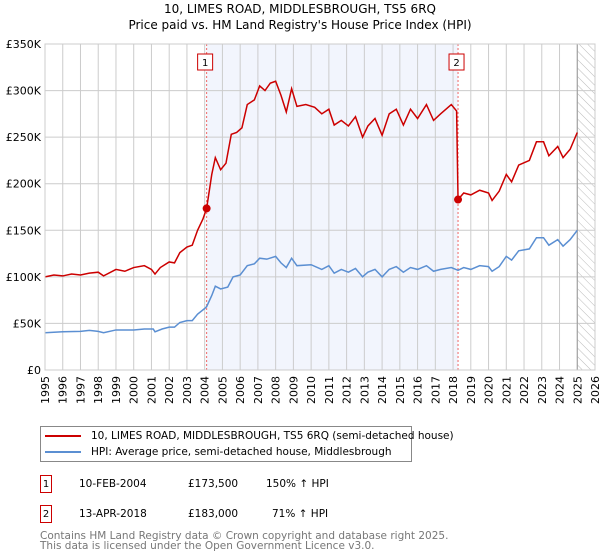 This screenshot has width=600, height=560. I want to click on x-tick-label: 2002, so click(169, 390).